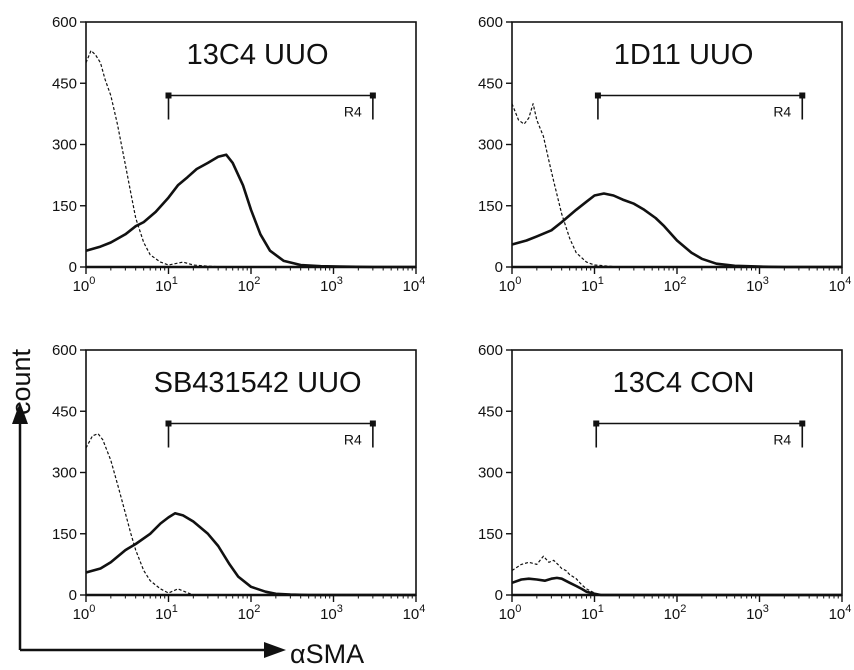 The image size is (854, 670). What do you see at coordinates (684, 383) in the screenshot?
I see `panel-title: 13C4 CON` at bounding box center [684, 383].